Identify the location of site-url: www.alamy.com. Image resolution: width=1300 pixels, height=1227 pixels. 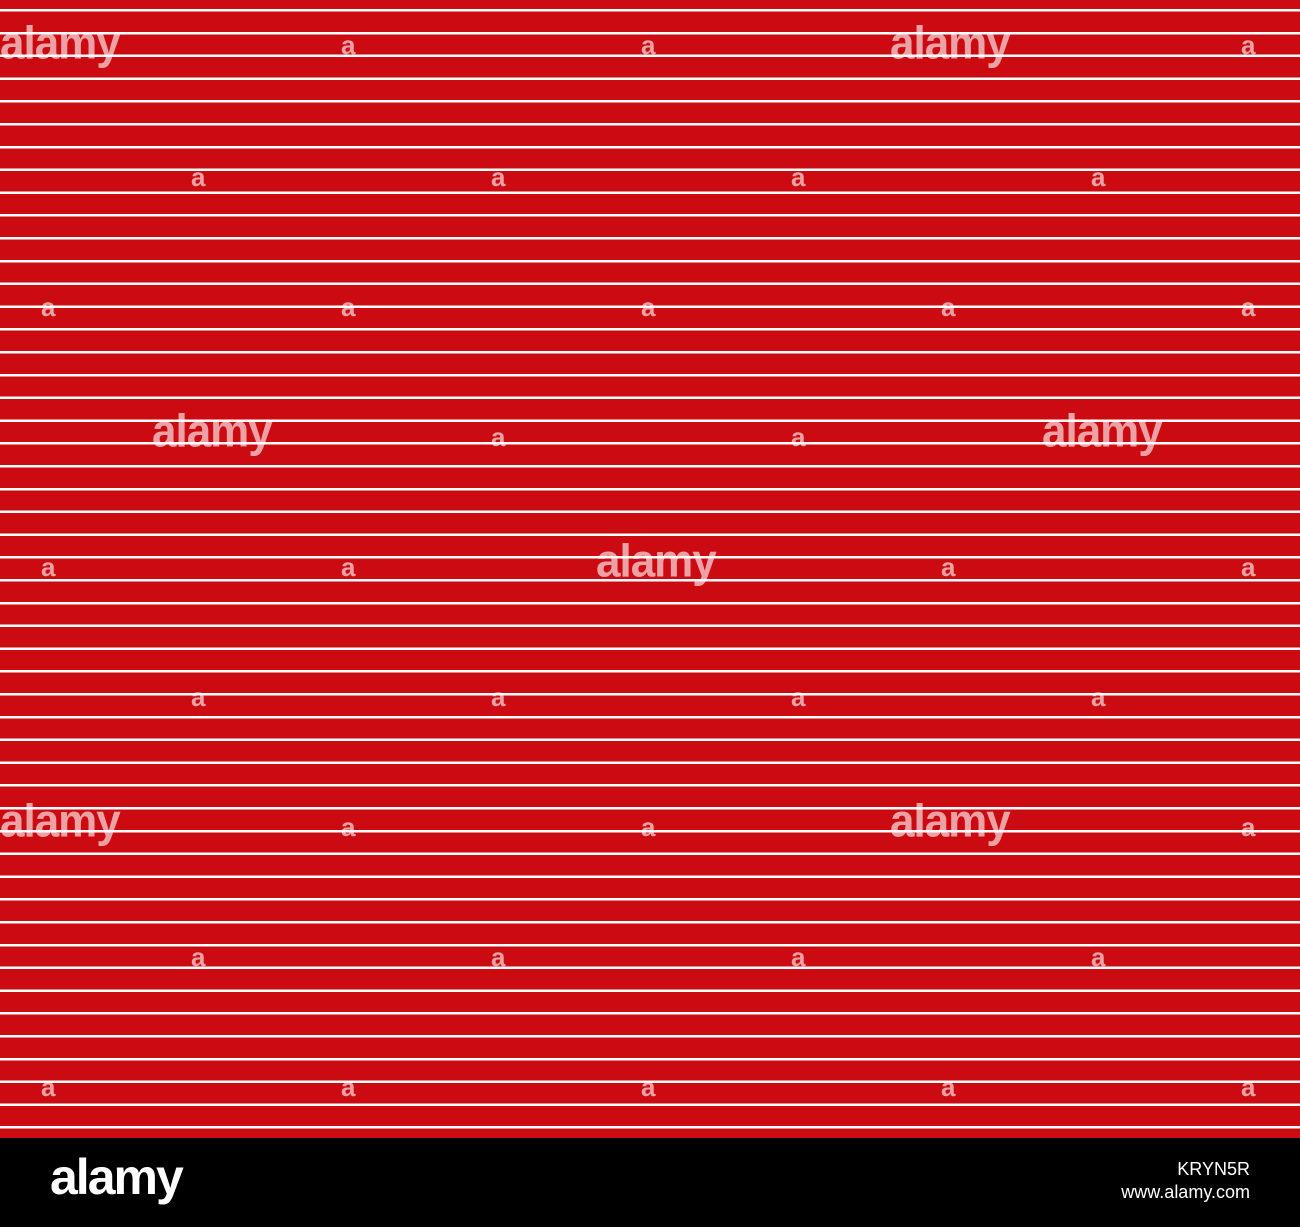
(1185, 1192).